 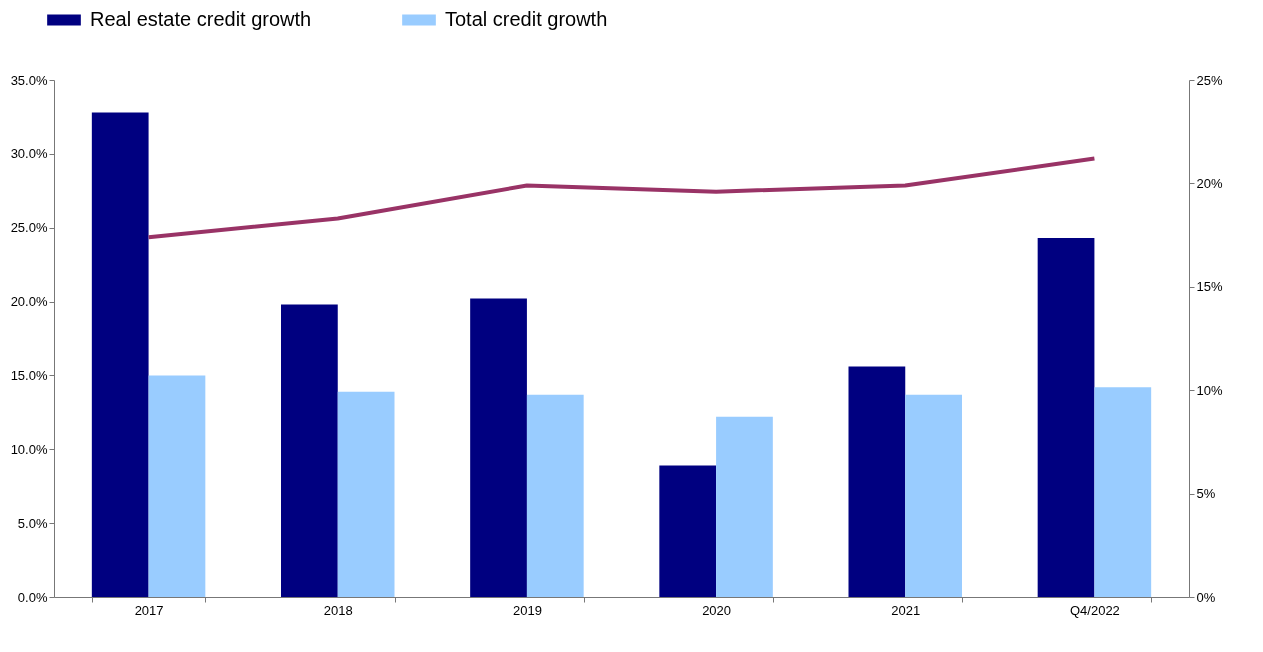 What do you see at coordinates (1209, 80) in the screenshot?
I see `y2-tick-label: 25%` at bounding box center [1209, 80].